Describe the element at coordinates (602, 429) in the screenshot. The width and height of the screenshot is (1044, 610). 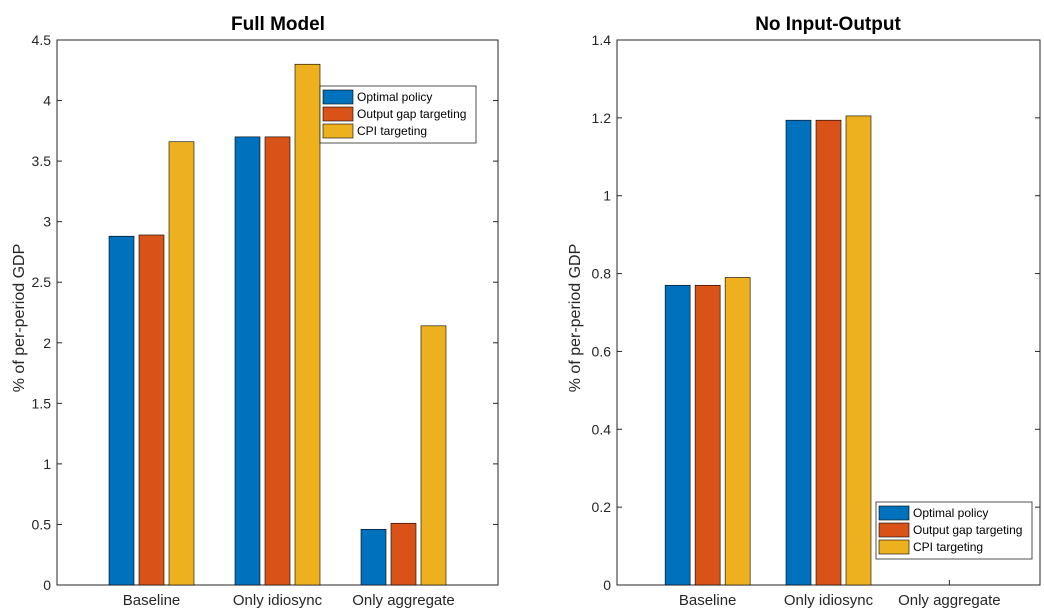
I see `y-tick-label: 0.4` at that location.